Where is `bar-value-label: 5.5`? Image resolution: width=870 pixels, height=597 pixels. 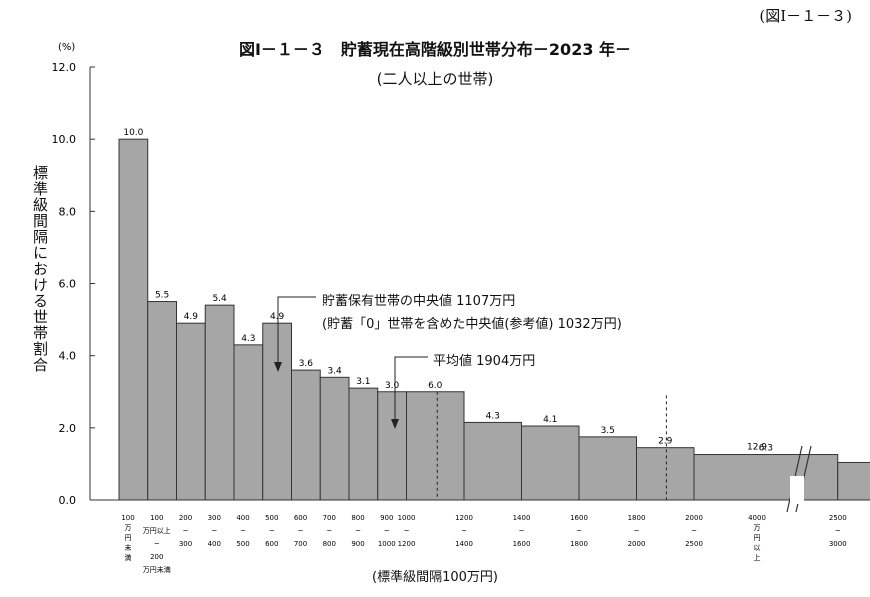
bar-value-label: 5.5 is located at coordinates (162, 296).